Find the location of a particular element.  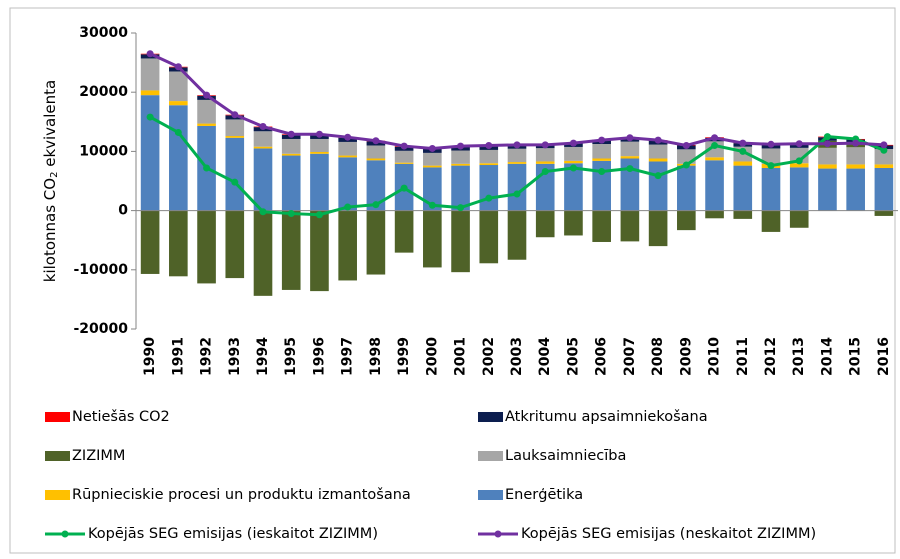

y-axis-label: kilotonnas CO2 ekvivalenta is located at coordinates (51, 181).